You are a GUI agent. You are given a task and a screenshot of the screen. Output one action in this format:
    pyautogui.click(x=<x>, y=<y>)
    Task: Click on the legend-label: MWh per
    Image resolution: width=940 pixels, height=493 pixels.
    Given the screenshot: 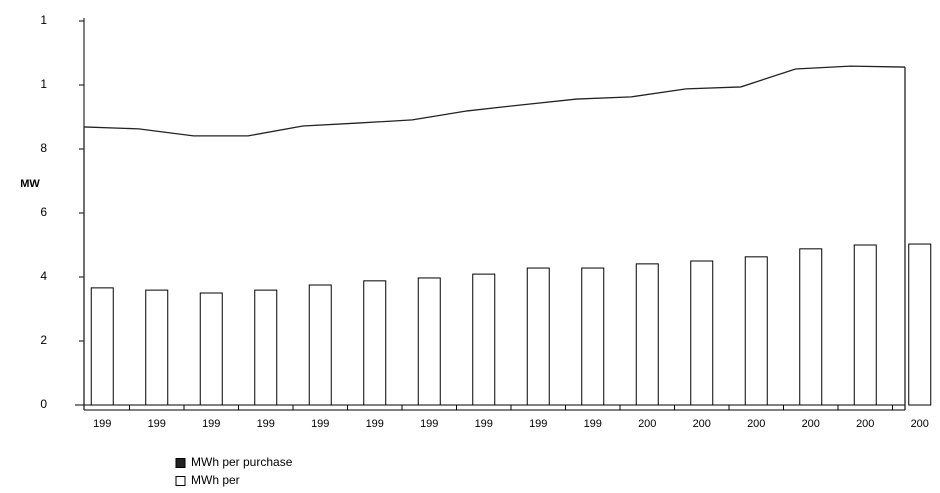 What is the action you would take?
    pyautogui.click(x=215, y=480)
    